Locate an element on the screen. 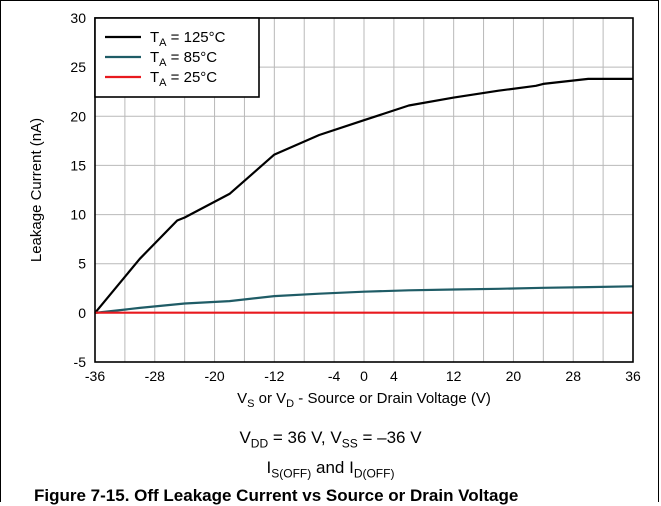 The width and height of the screenshot is (661, 506). x-tick-label: -4 is located at coordinates (334, 376).